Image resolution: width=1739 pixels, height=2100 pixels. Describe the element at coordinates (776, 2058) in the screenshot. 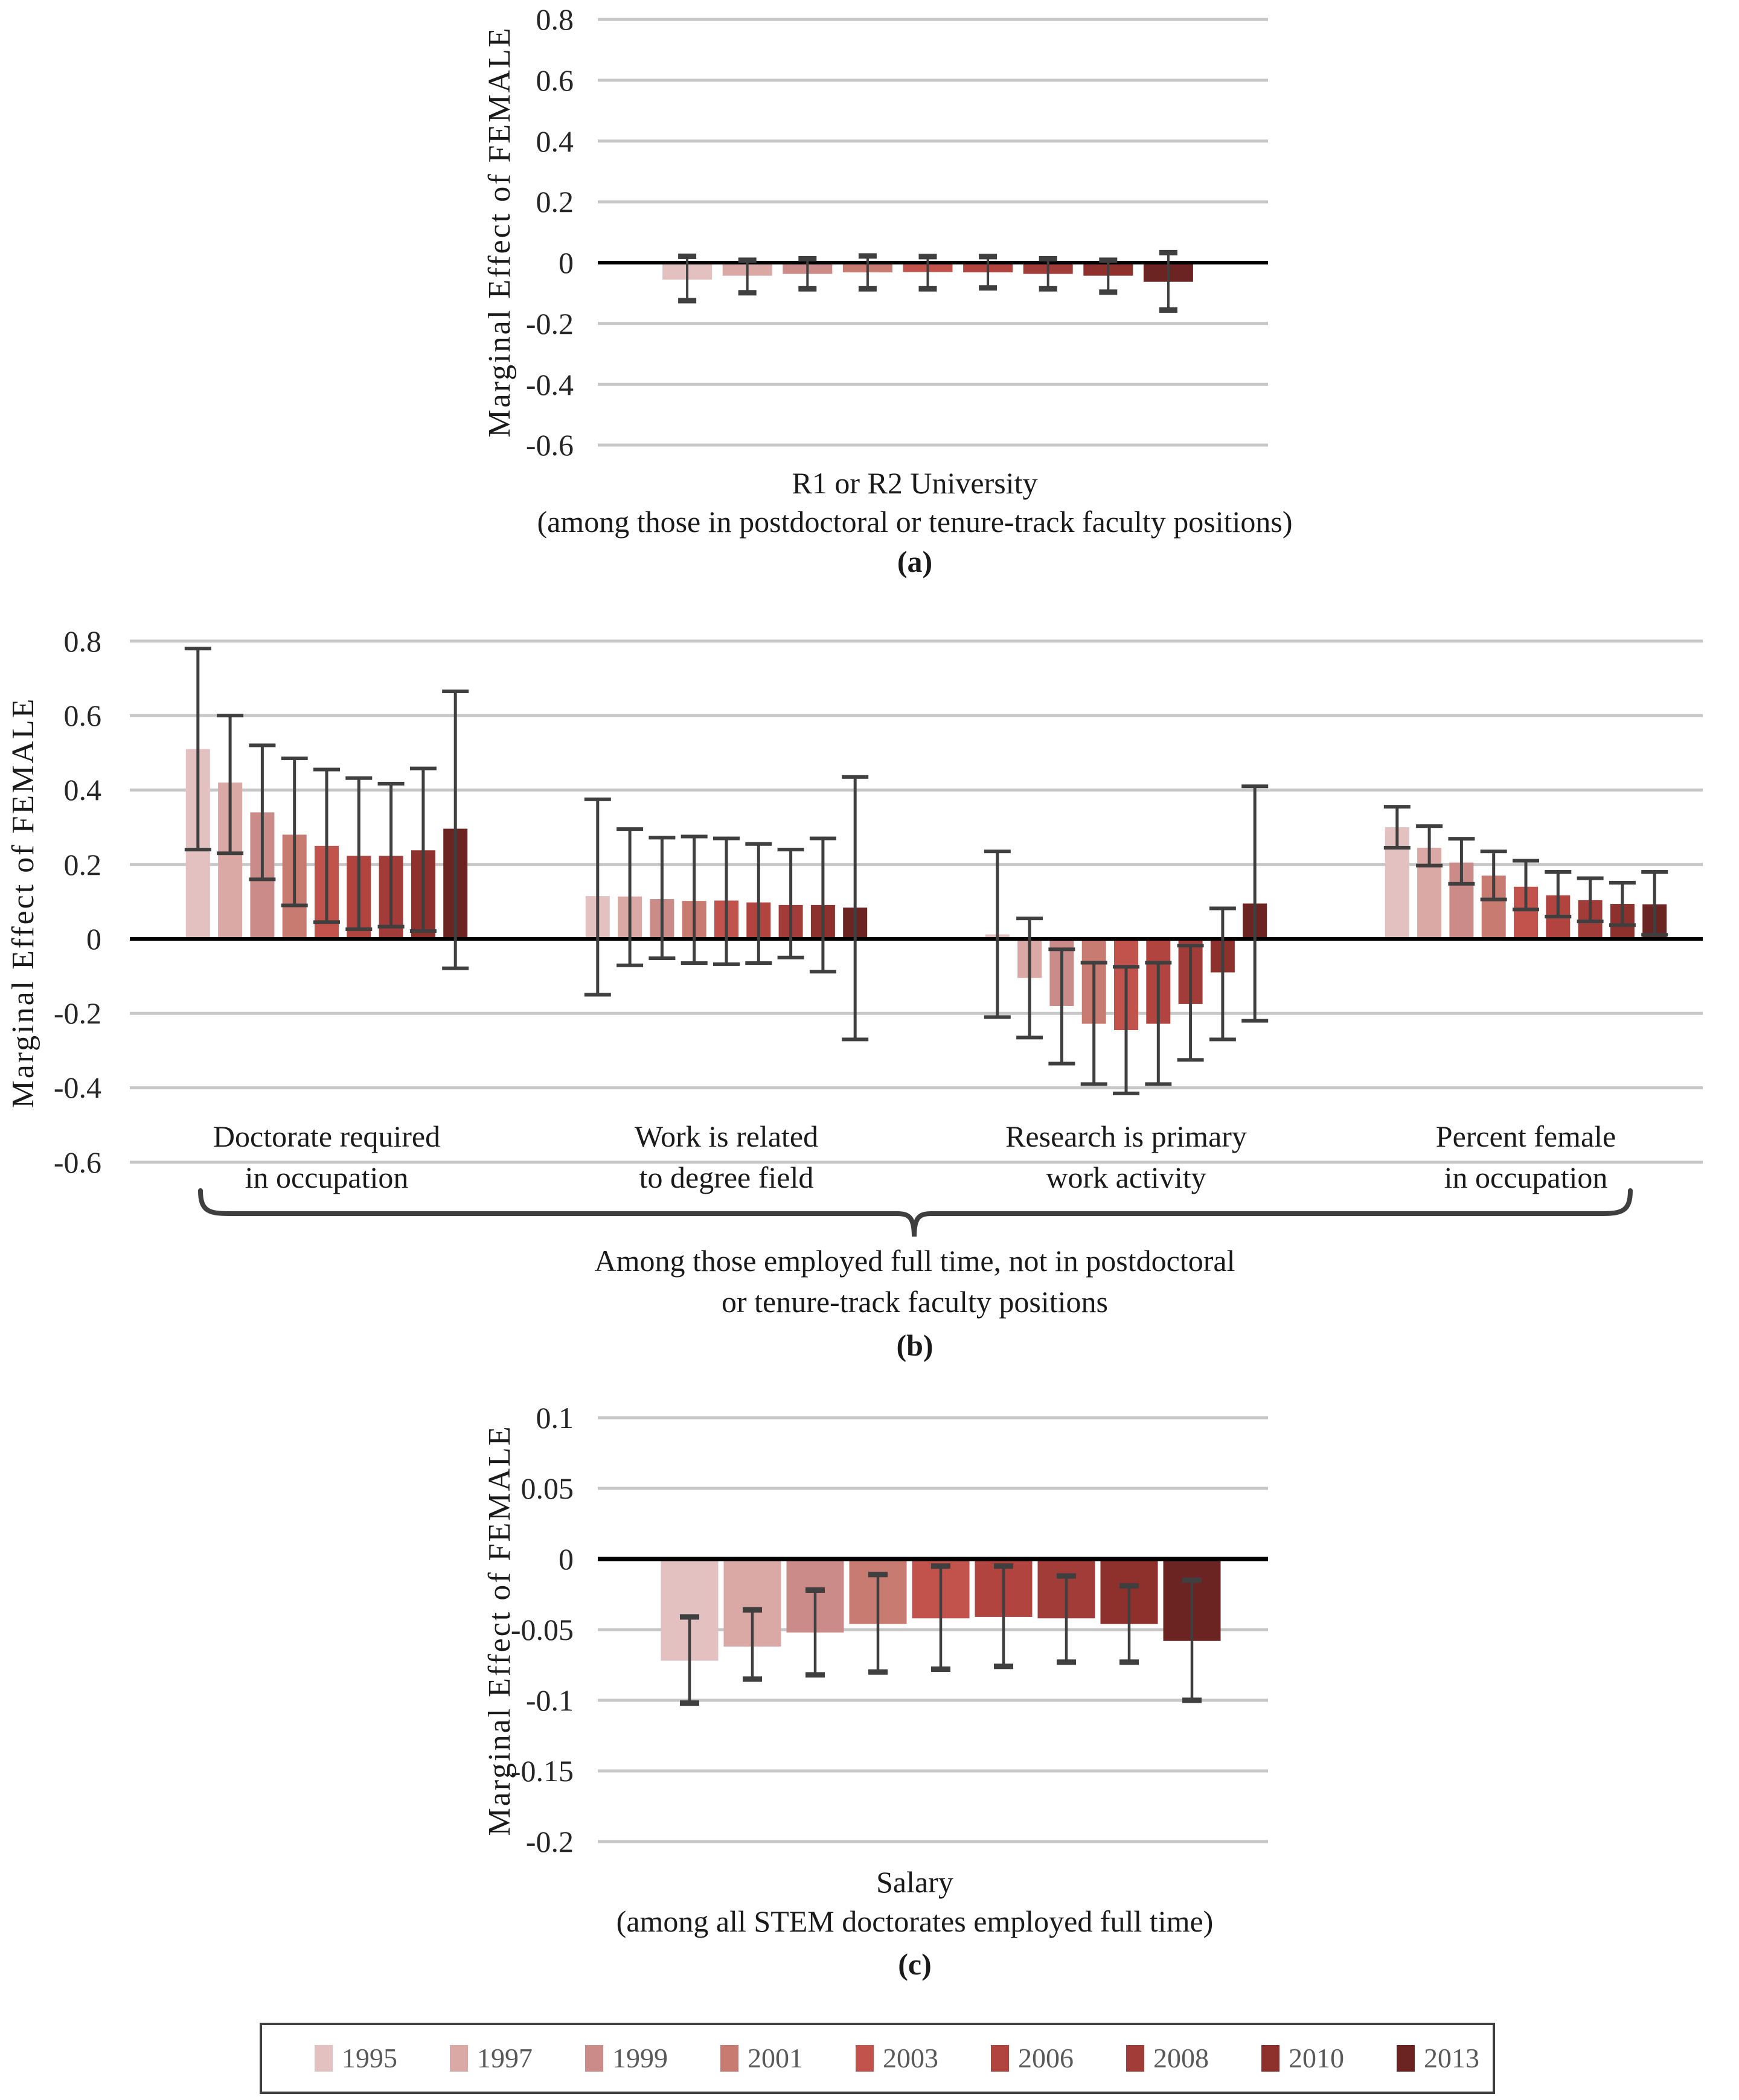

I see `legend-label: 2001` at that location.